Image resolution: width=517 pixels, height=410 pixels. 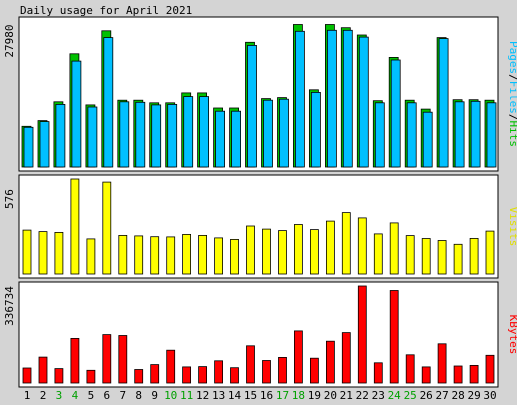 What do you see at coordinates (512, 77) in the screenshot?
I see `legend-hits-part-1: /` at bounding box center [512, 77].